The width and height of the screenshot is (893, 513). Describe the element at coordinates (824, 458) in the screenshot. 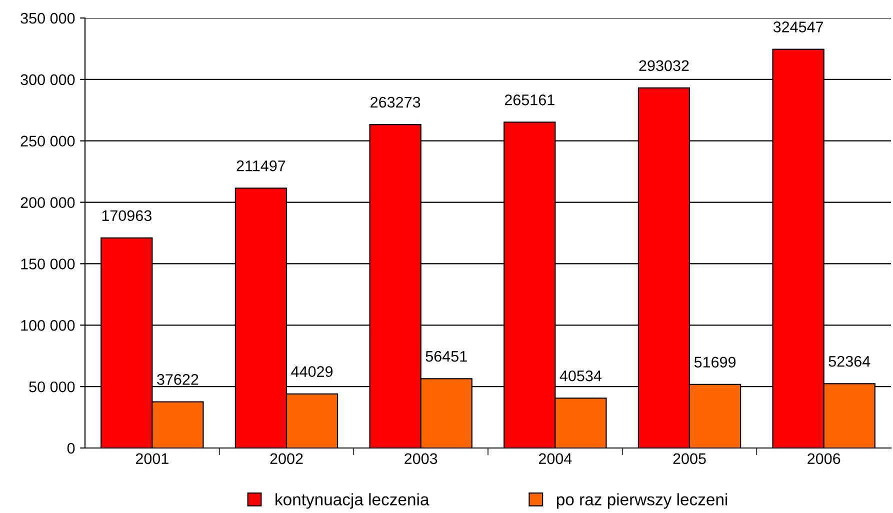

I see `x-tick-label: 2006` at that location.